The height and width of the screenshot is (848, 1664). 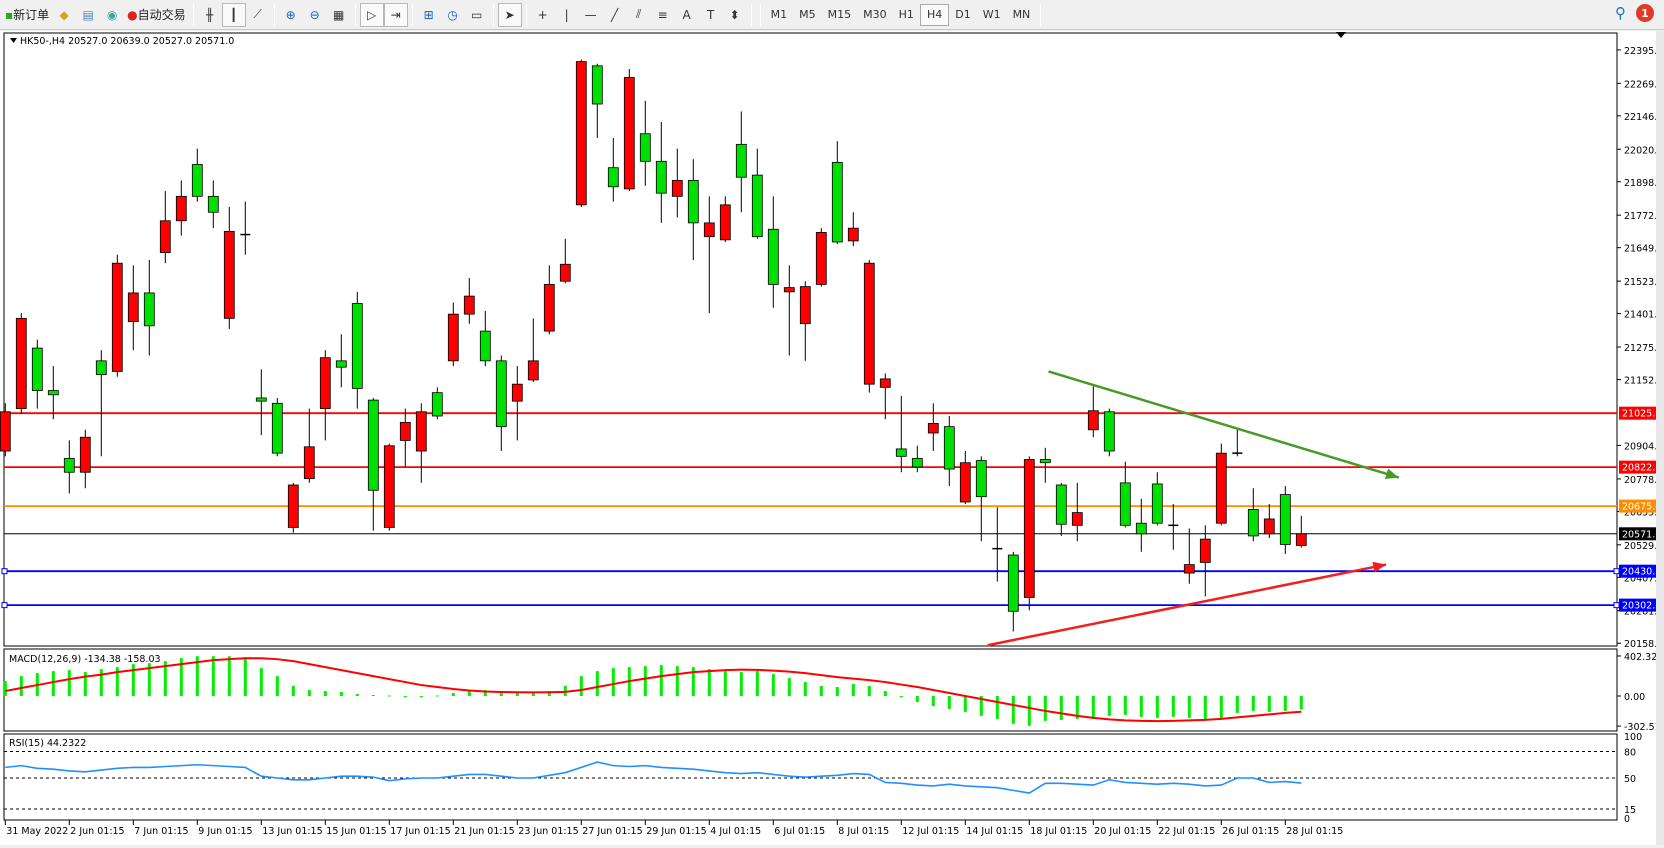 I want to click on time-tick-label: 26 Jul 01:15, so click(x=1250, y=831).